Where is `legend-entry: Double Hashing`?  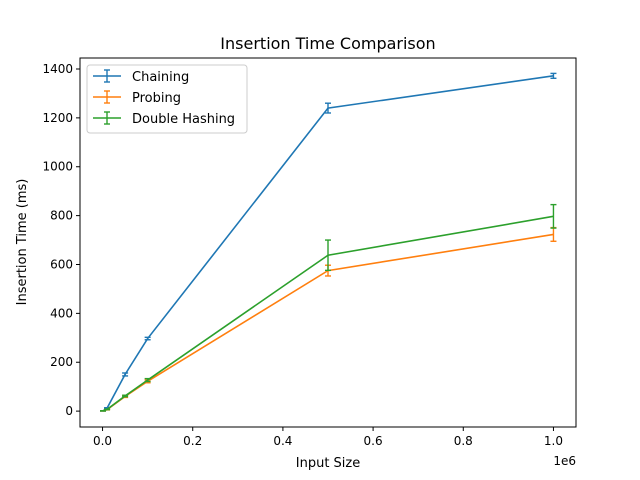
legend-entry: Double Hashing is located at coordinates (164, 119).